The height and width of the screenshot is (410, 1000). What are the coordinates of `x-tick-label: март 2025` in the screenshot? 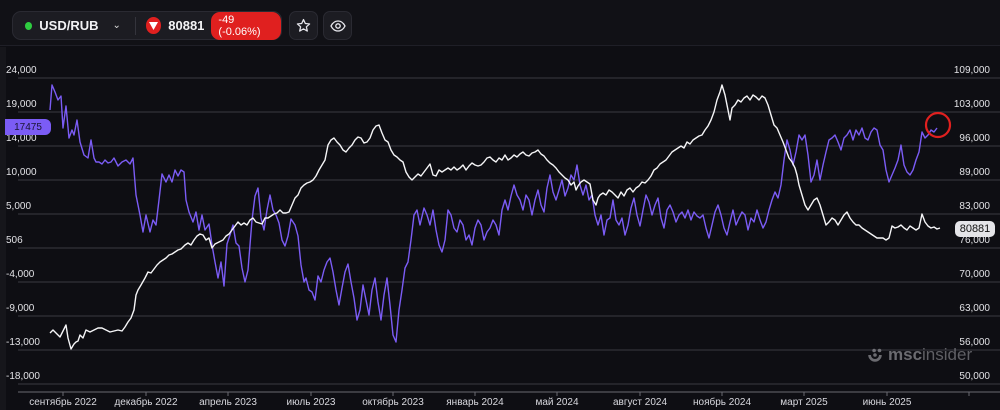 It's located at (804, 402).